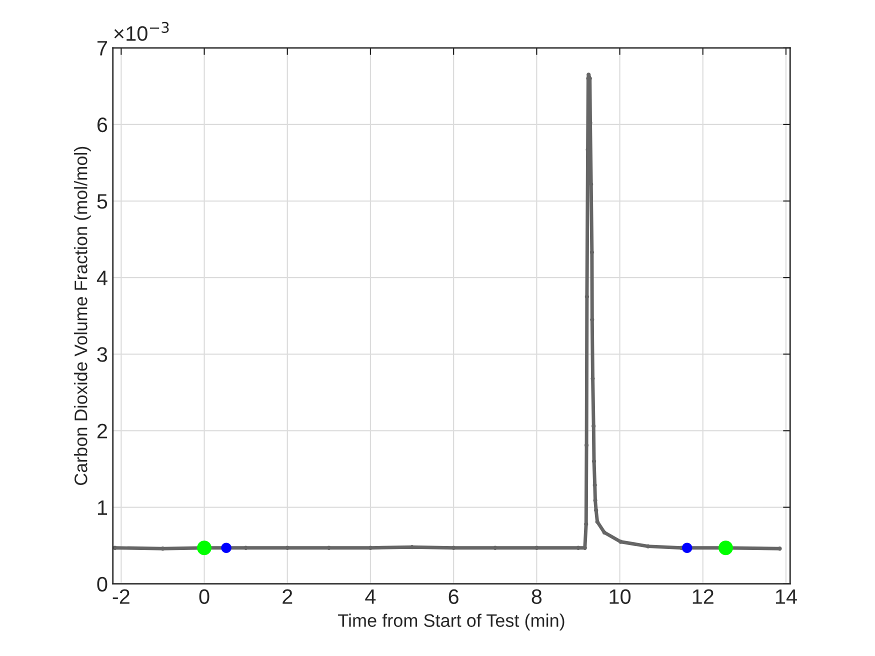  I want to click on x-tick-label: 4, so click(370, 596).